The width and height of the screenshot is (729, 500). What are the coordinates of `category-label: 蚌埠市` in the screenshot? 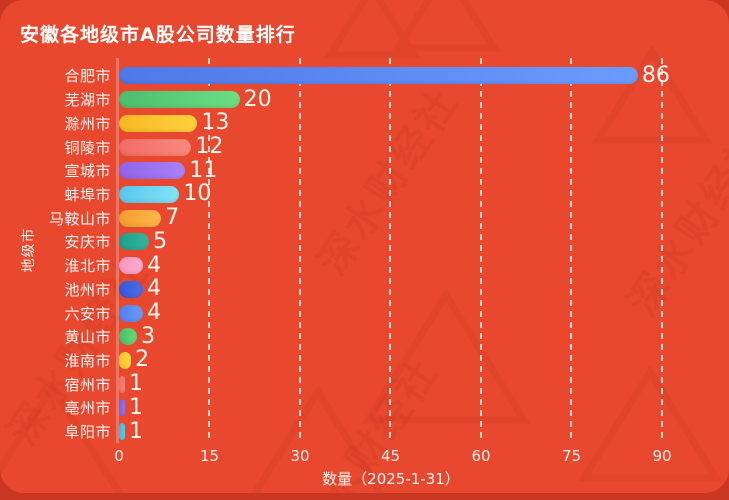 It's located at (87, 194).